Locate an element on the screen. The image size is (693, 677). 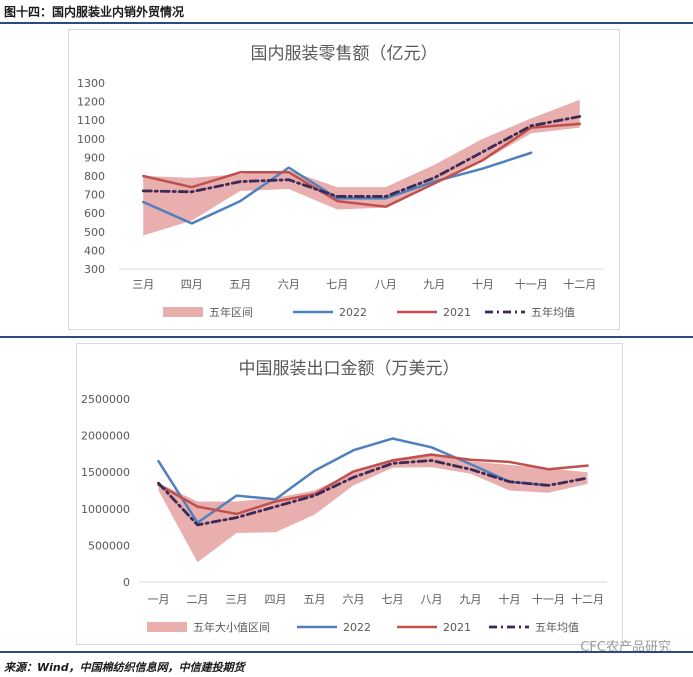
y-tick-label: 500 is located at coordinates (94, 232).